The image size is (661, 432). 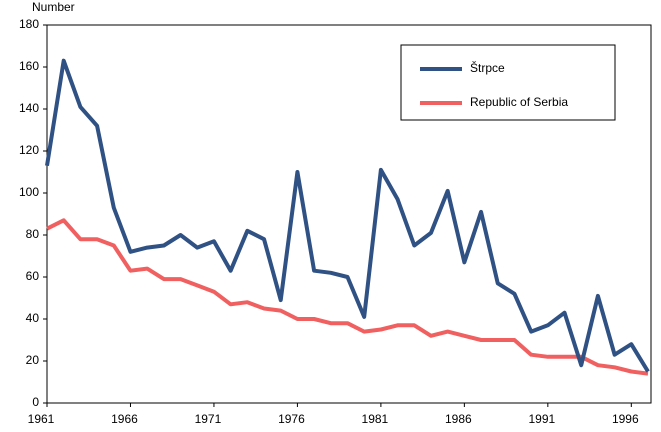 I want to click on x-tick-label: 1971, so click(x=208, y=419).